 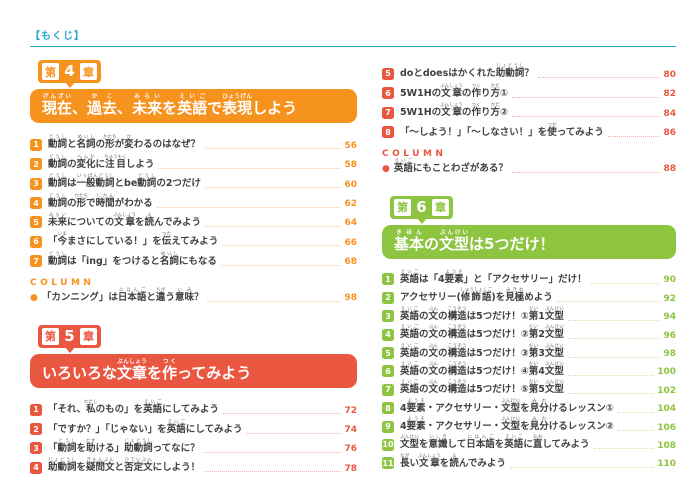 What do you see at coordinates (350, 204) in the screenshot?
I see `item-page-number: 62` at bounding box center [350, 204].